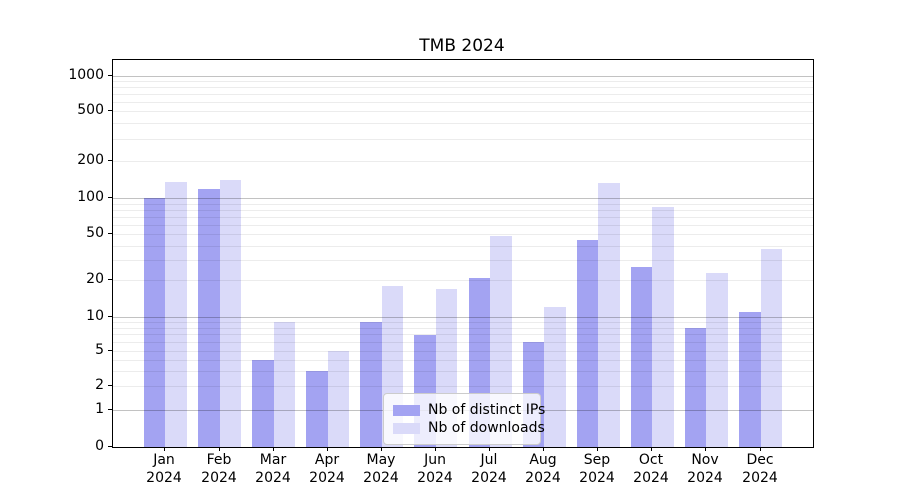  I want to click on legend-row-downloads: Nb of downloads, so click(469, 428).